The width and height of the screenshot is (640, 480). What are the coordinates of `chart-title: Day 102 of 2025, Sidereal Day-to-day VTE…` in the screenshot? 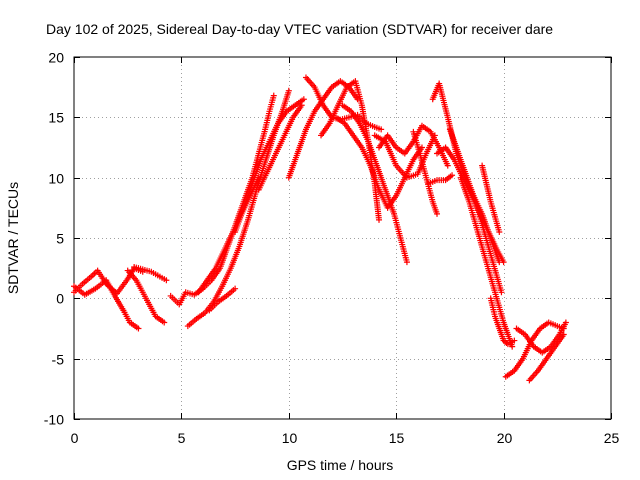 It's located at (299, 29).